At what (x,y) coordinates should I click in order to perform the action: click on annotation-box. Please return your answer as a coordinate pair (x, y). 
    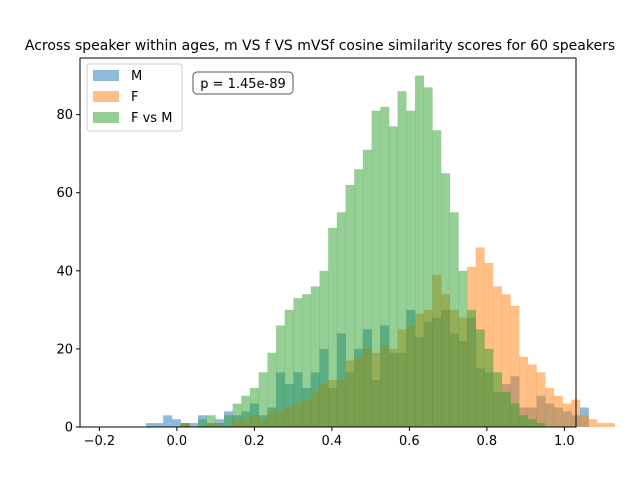
    Looking at the image, I should click on (243, 83).